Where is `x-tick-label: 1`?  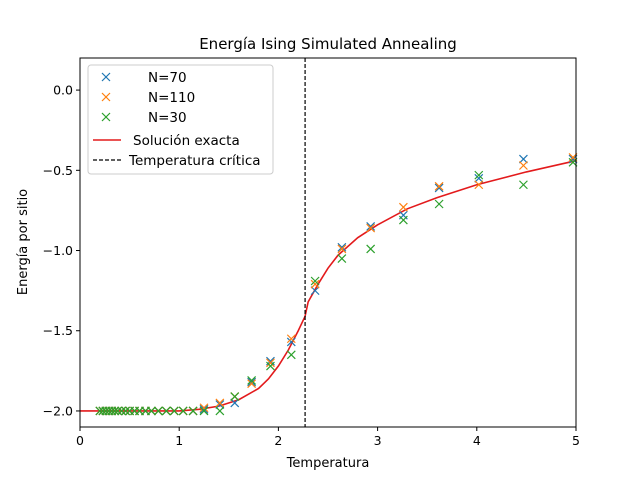 x-tick-label: 1 is located at coordinates (179, 440).